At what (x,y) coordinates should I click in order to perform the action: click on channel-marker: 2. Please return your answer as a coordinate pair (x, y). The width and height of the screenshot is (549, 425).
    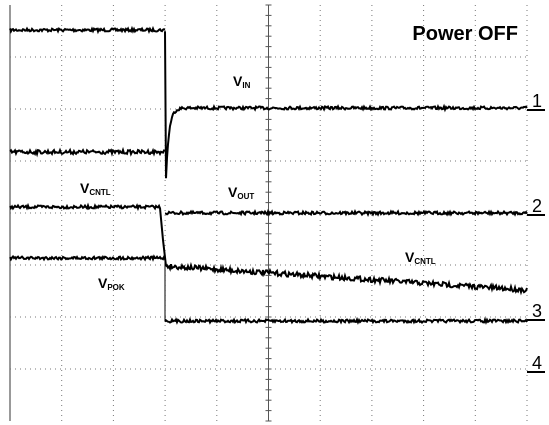
    Looking at the image, I should click on (537, 206).